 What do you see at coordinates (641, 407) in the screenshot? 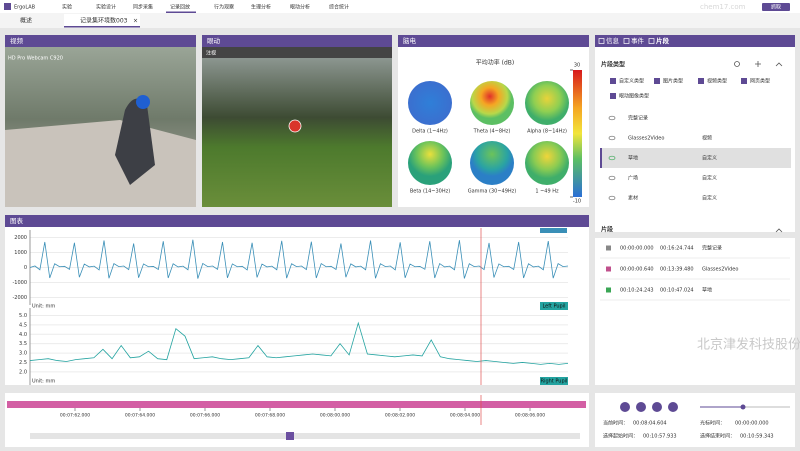
I see `play-button` at bounding box center [641, 407].